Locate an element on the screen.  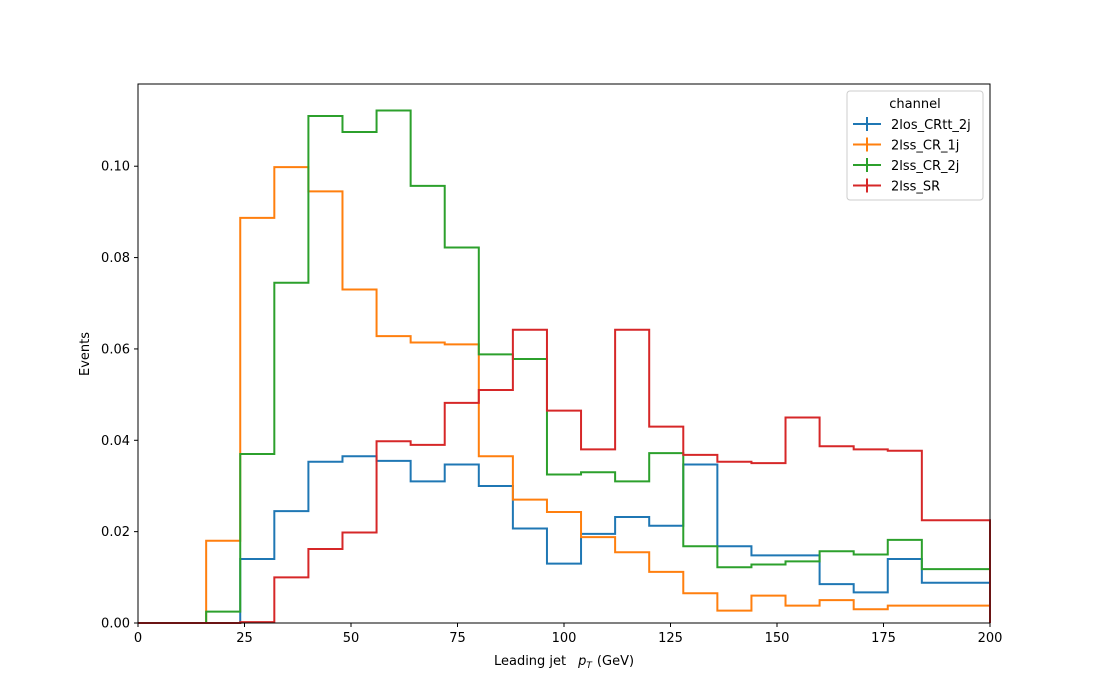
legend-entries: 2los_CRtt_2j 2lss_CR_1j 2lss_CR_2j 2lss_SR is located at coordinates (912, 156).